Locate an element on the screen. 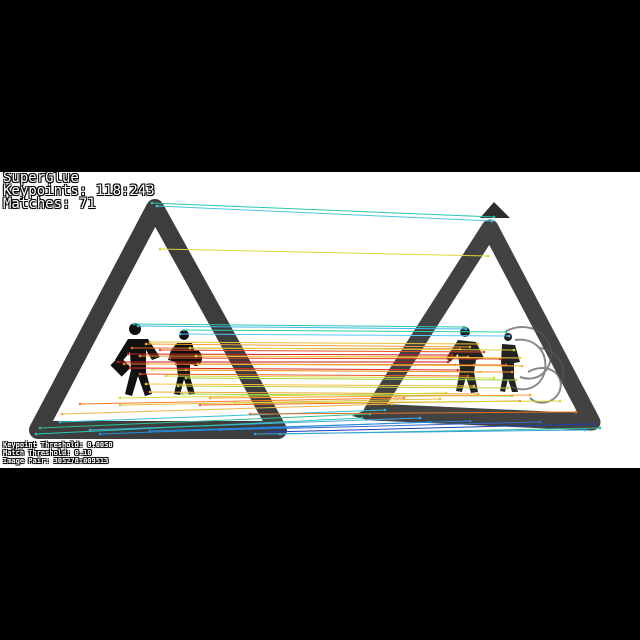 The height and width of the screenshot is (640, 640). right-warning-sign is located at coordinates (476, 316).